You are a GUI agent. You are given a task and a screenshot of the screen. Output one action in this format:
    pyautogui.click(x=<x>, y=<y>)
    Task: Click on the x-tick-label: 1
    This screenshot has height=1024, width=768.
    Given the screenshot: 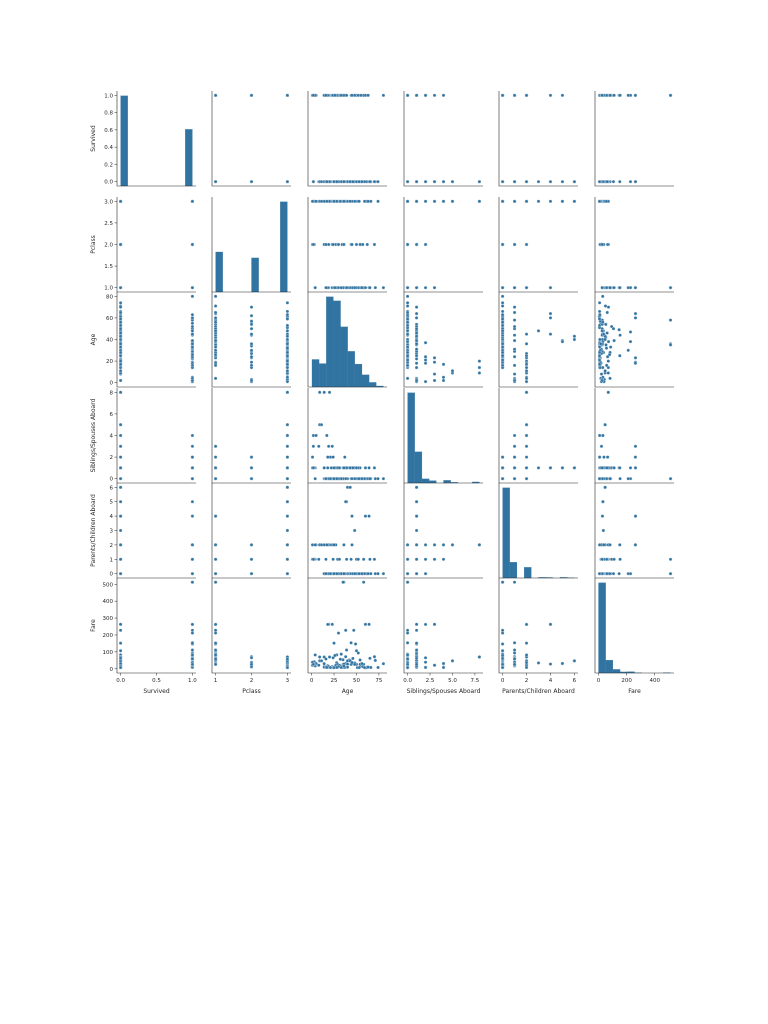 What is the action you would take?
    pyautogui.click(x=216, y=681)
    